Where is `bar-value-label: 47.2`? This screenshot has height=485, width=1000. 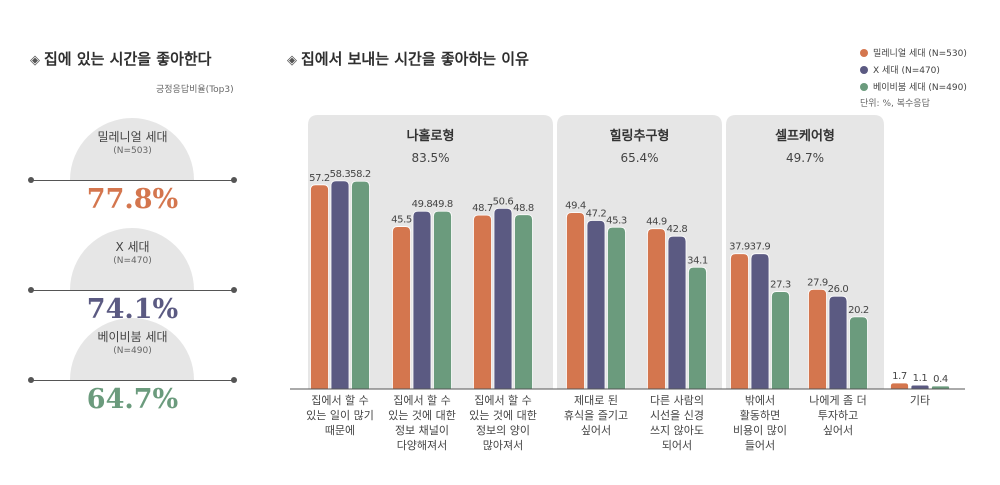 bar-value-label: 47.2 is located at coordinates (596, 213).